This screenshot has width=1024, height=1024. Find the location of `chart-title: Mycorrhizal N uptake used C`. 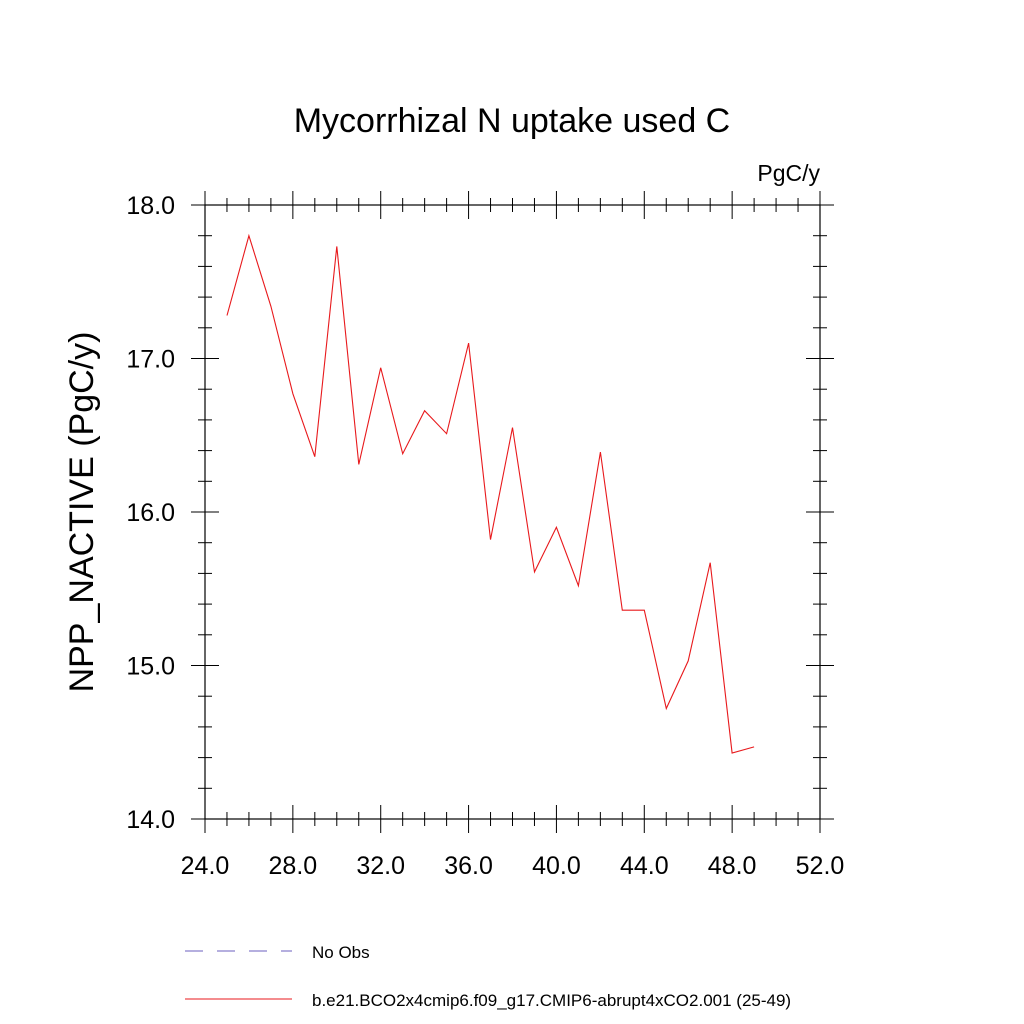

chart-title: Mycorrhizal N uptake used C is located at coordinates (512, 121).